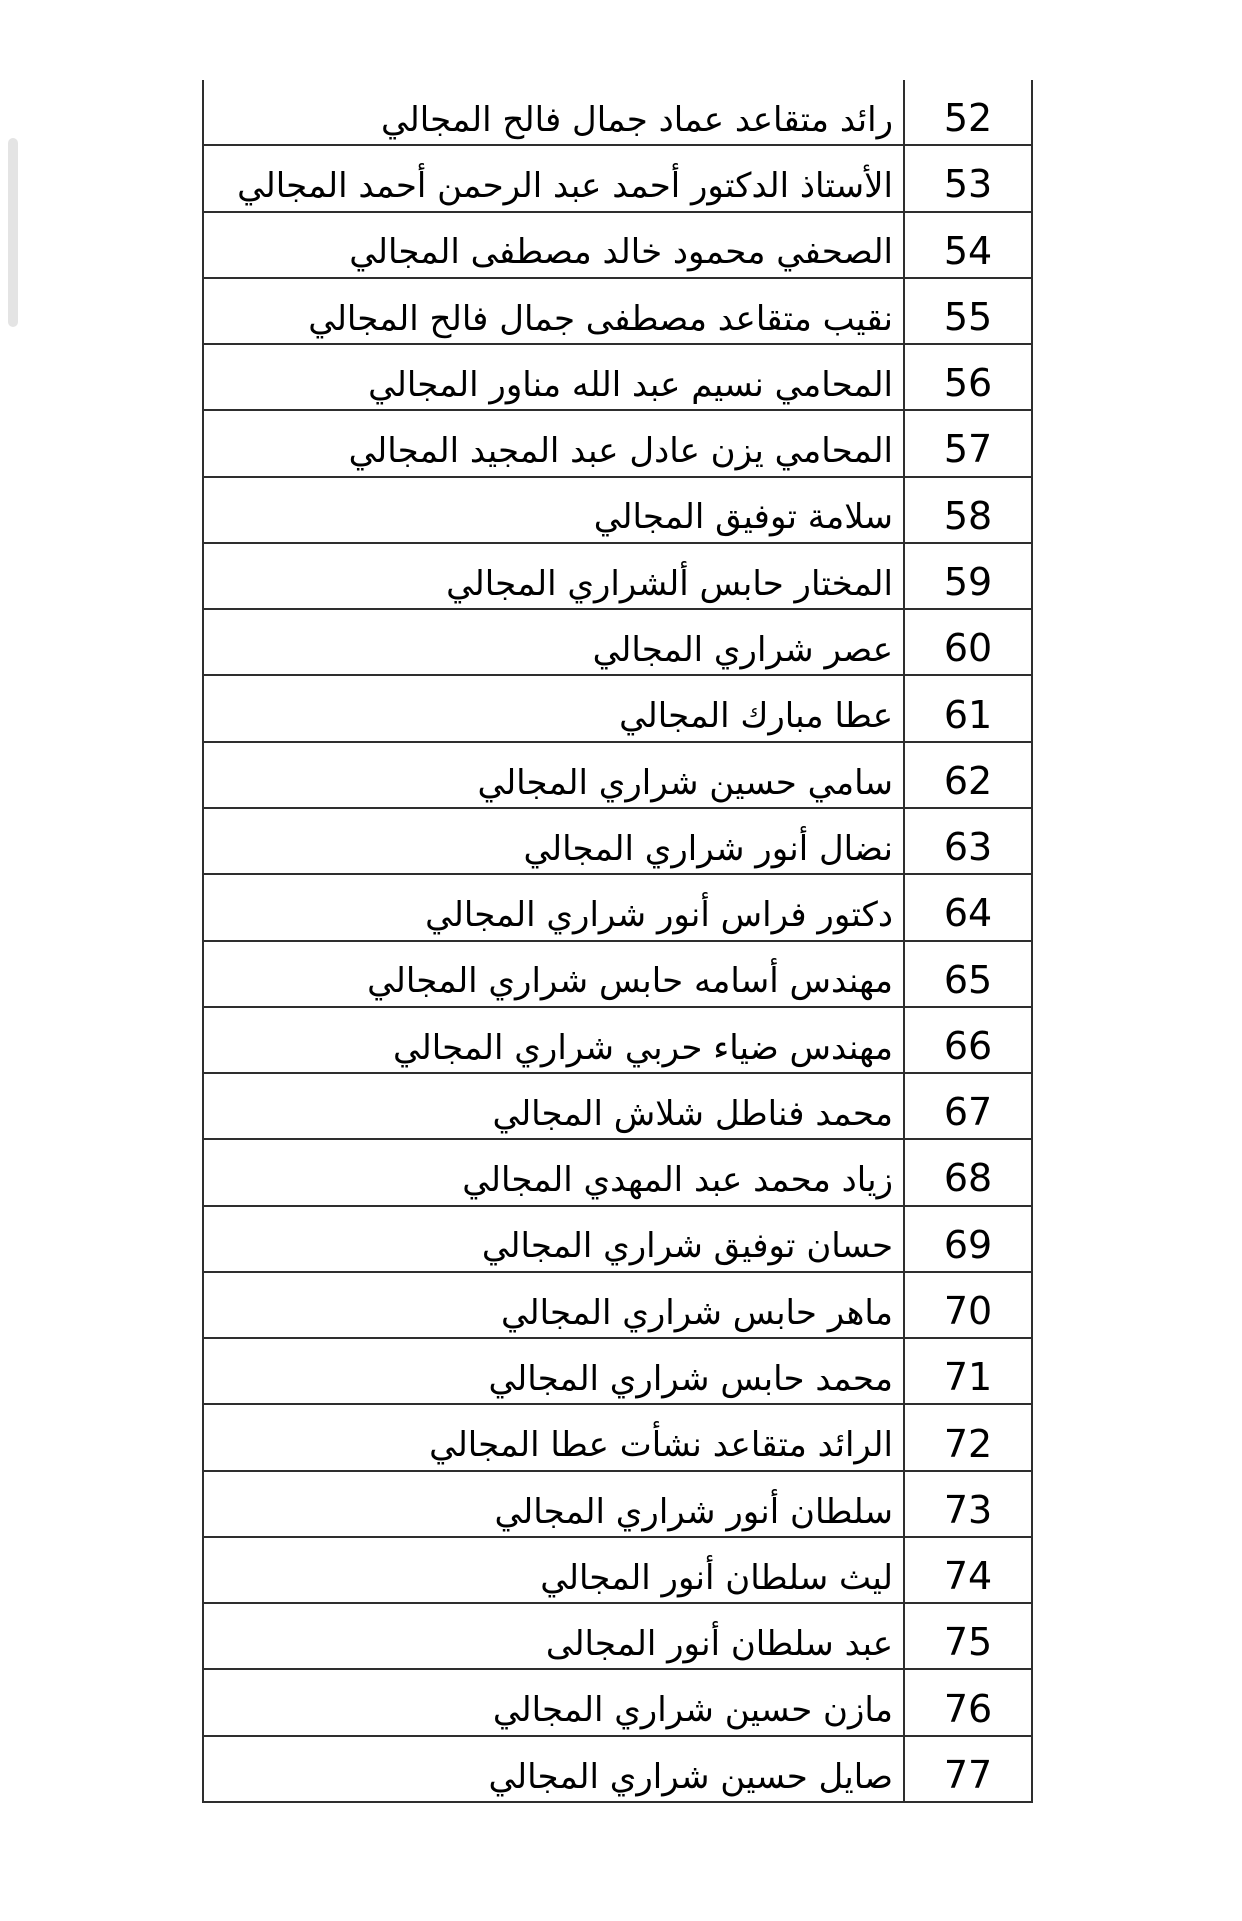 The height and width of the screenshot is (1921, 1242). I want to click on table-row: حسان توفيق شراري المجالي 69, so click(617, 1239).